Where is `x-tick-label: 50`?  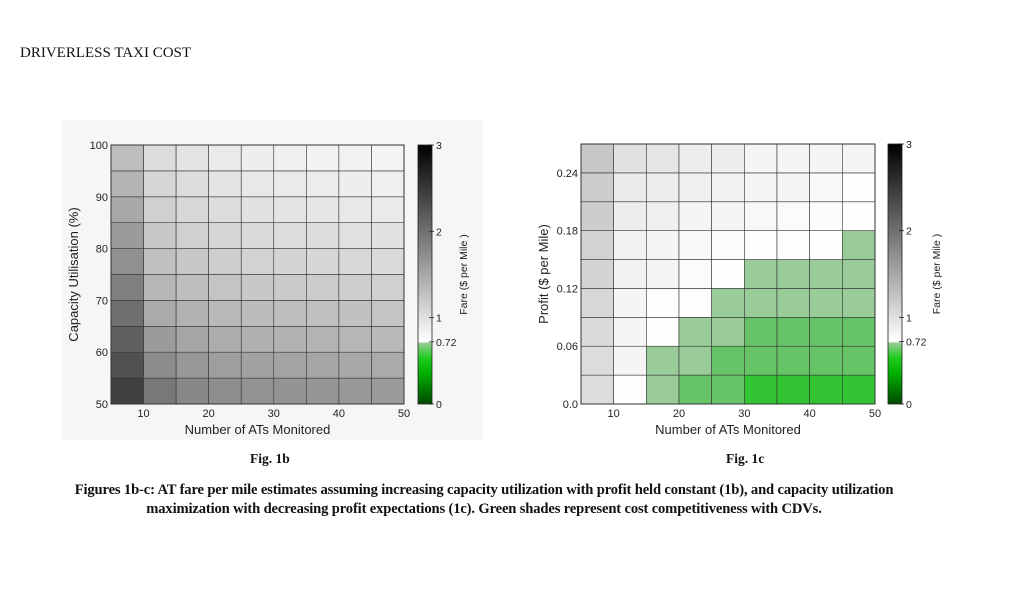
x-tick-label: 50 is located at coordinates (875, 414).